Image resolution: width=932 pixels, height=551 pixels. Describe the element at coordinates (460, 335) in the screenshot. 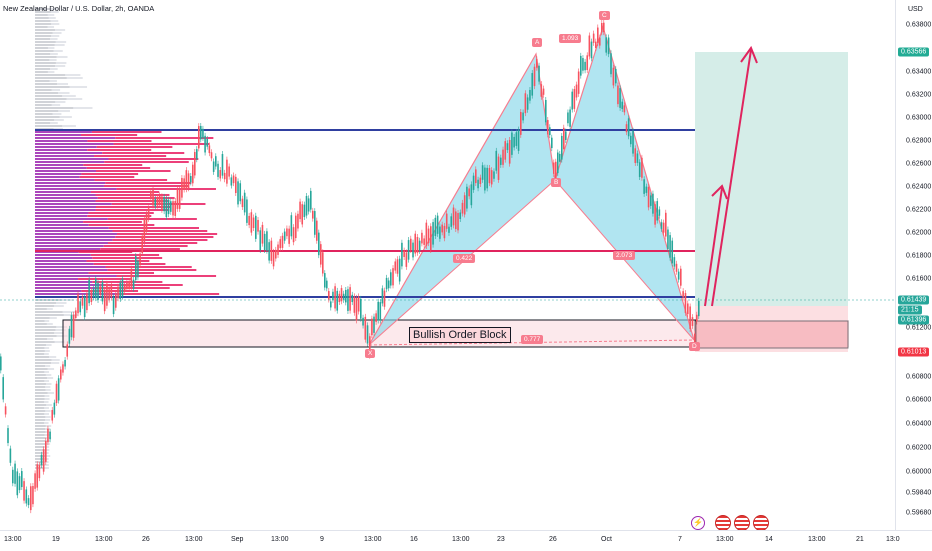

I see `order-block-label: Bullish Order Block` at that location.